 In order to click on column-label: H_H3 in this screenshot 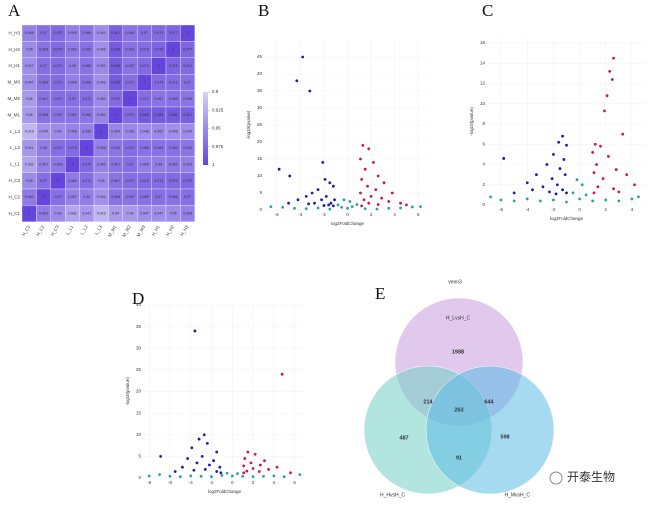, I will do `click(184, 230)`.